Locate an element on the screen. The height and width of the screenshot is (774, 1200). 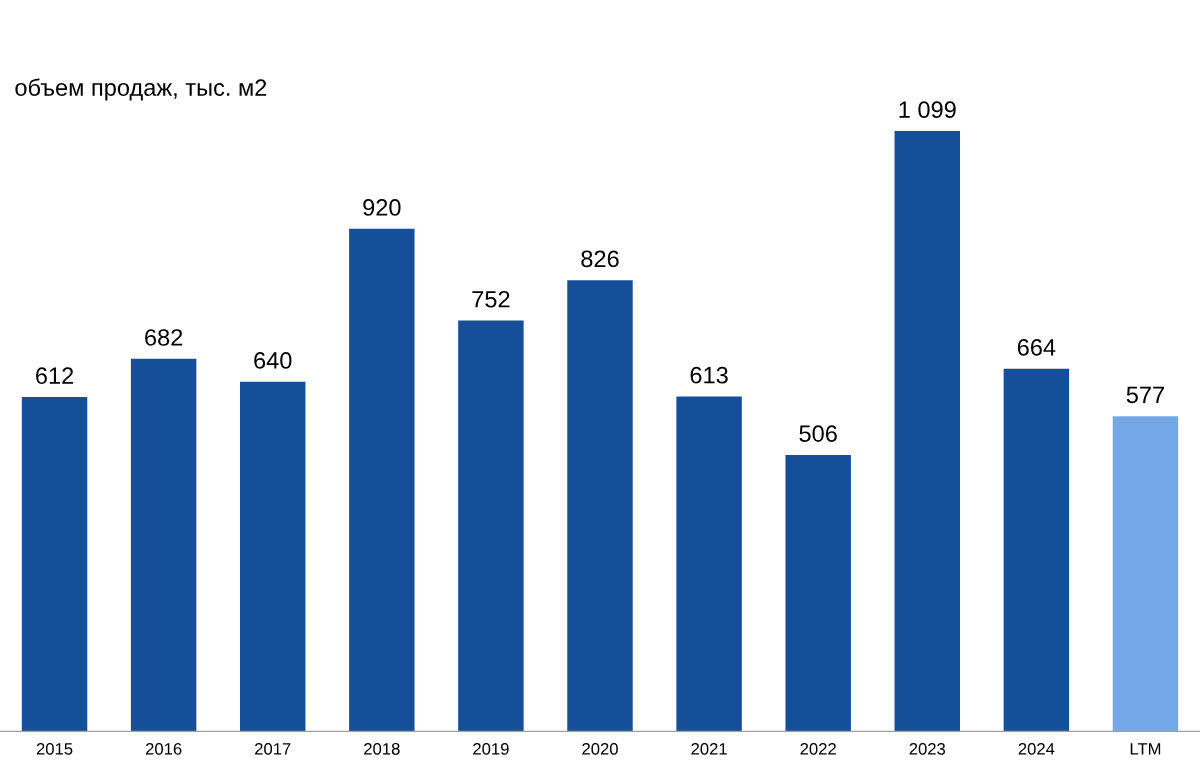
data-label: 752 is located at coordinates (491, 299).